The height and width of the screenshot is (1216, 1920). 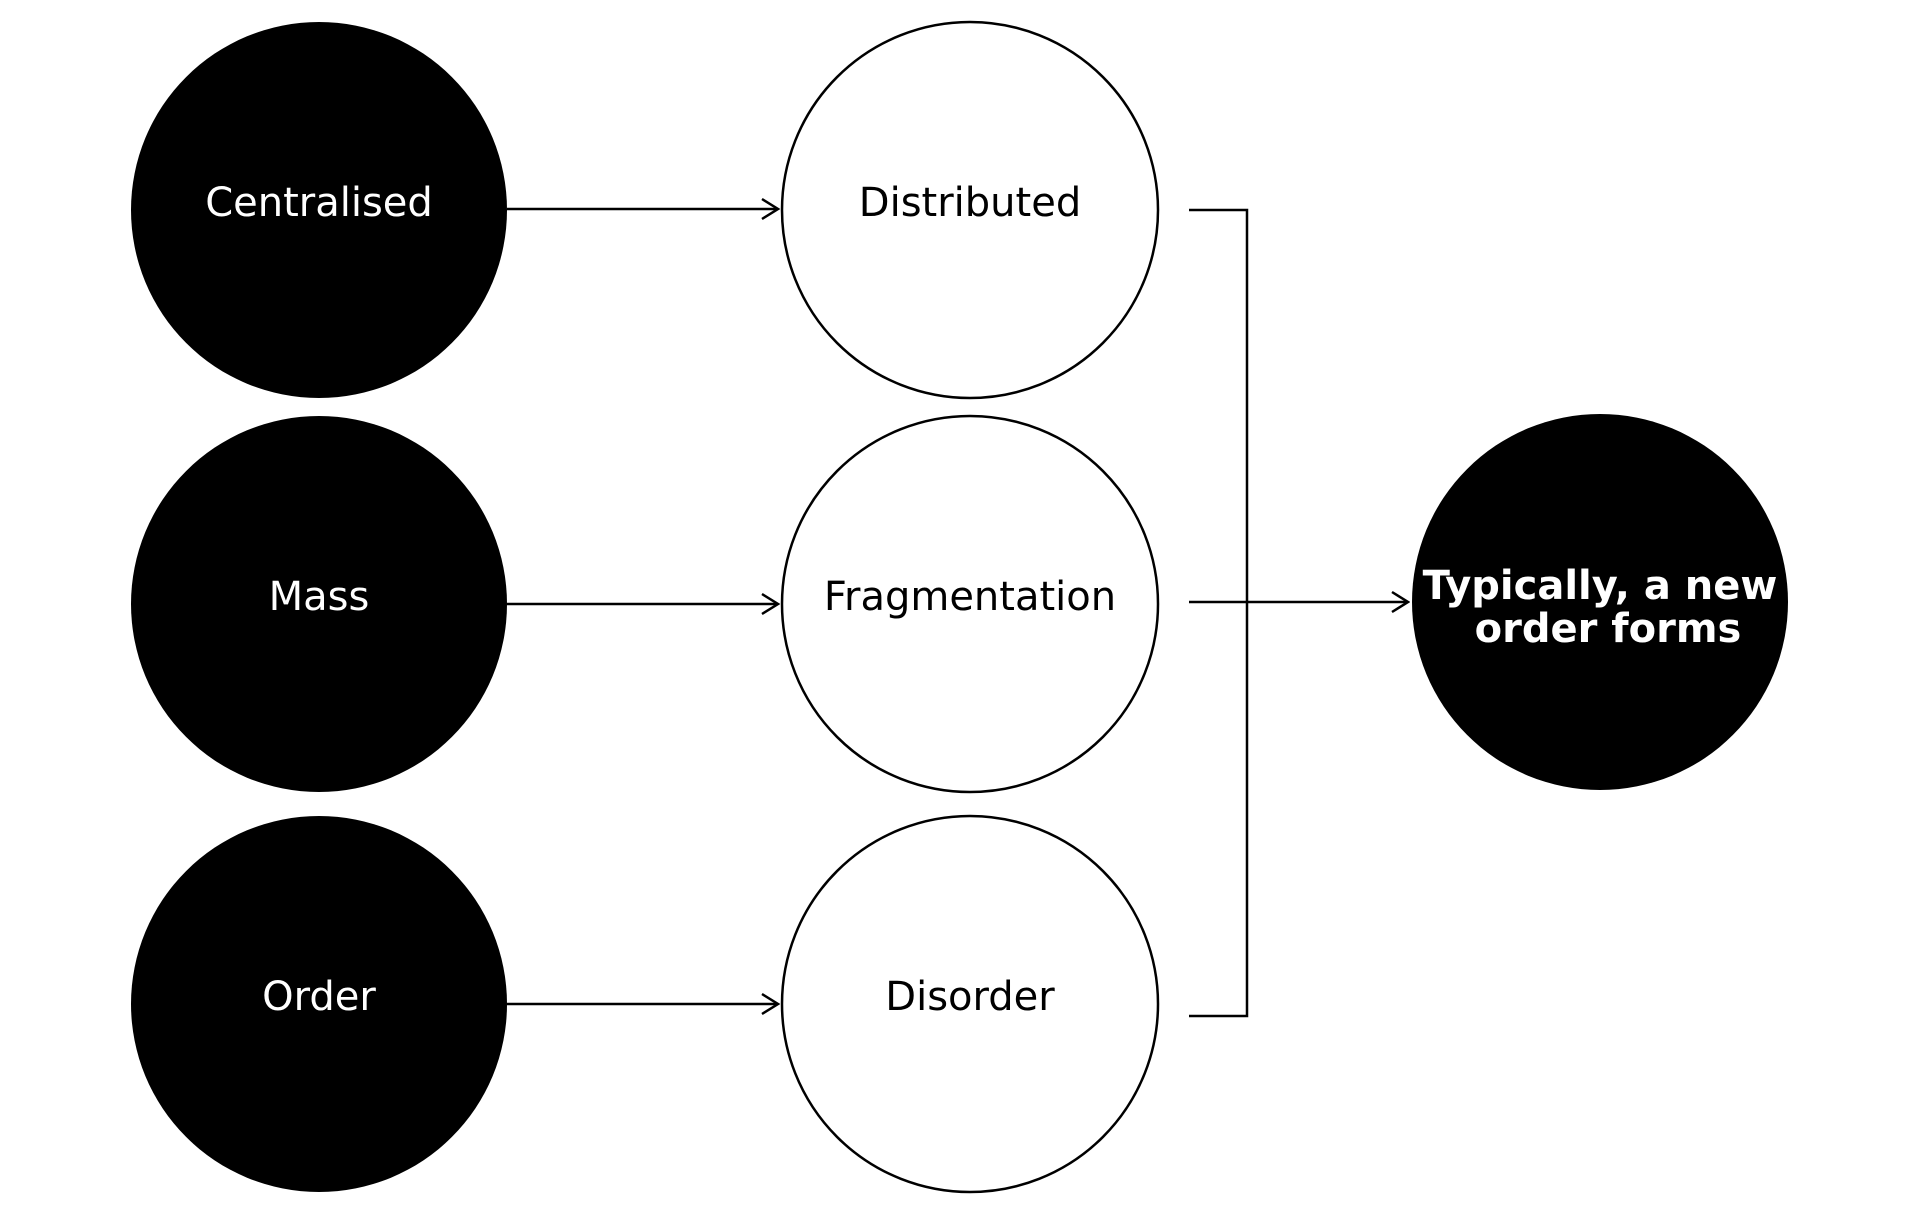 What do you see at coordinates (319, 597) in the screenshot?
I see `node-label: Mass` at bounding box center [319, 597].